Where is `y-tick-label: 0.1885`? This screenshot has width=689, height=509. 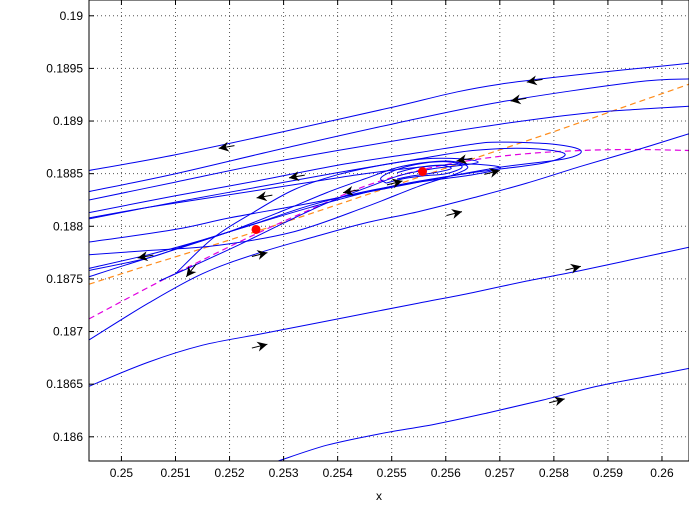
y-tick-label: 0.1885 is located at coordinates (64, 174).